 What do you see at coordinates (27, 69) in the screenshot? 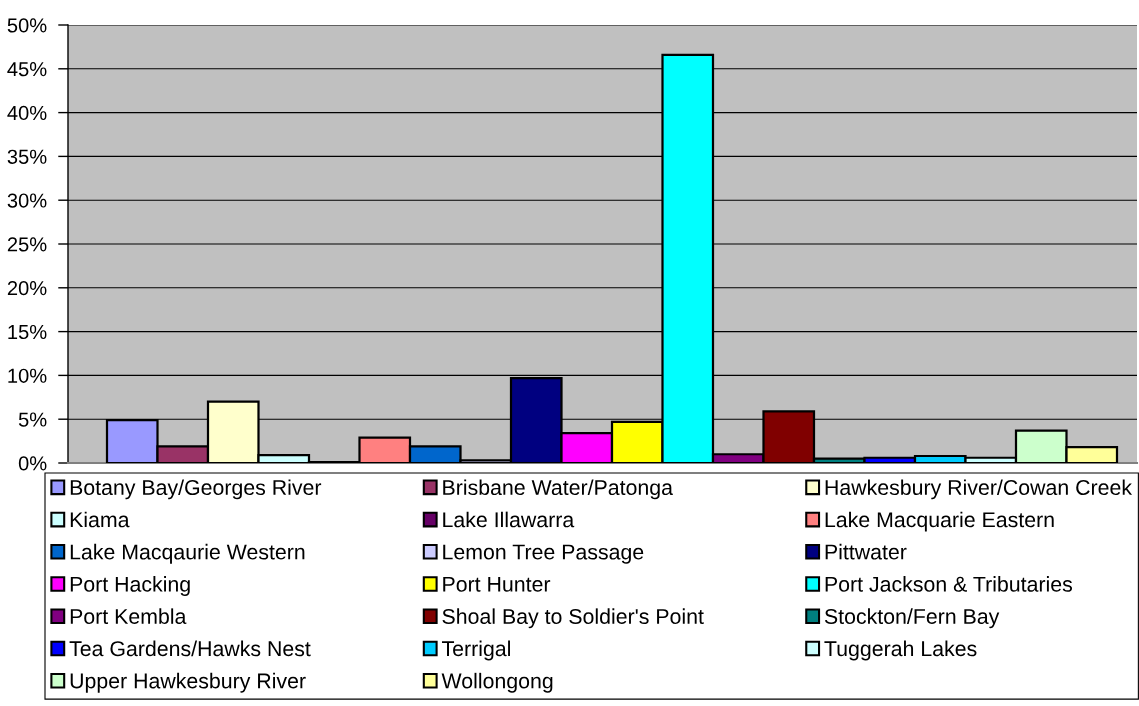
I see `y-tick-label: 45%` at bounding box center [27, 69].